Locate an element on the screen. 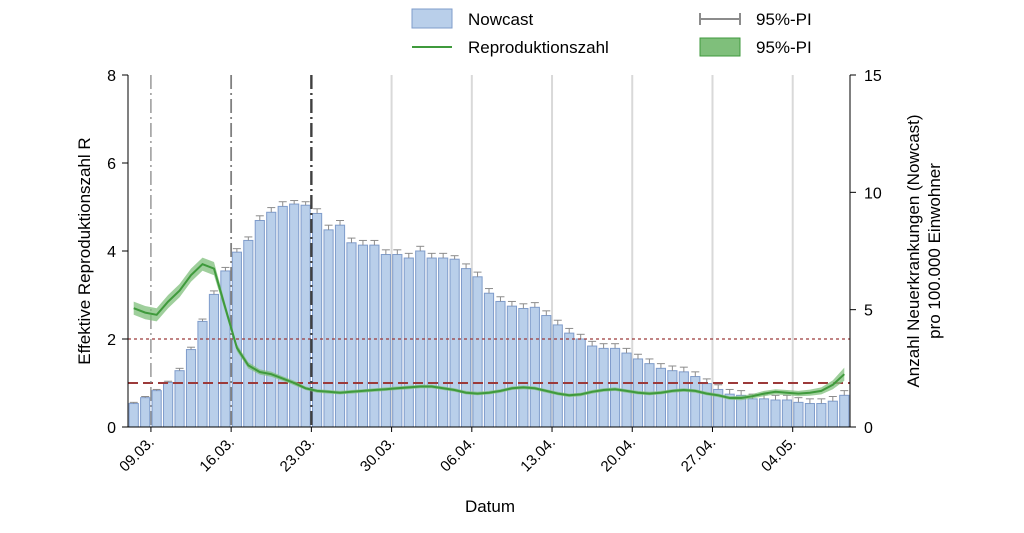 This screenshot has width=1024, height=533. x-tick-label: 09.03. is located at coordinates (137, 455).